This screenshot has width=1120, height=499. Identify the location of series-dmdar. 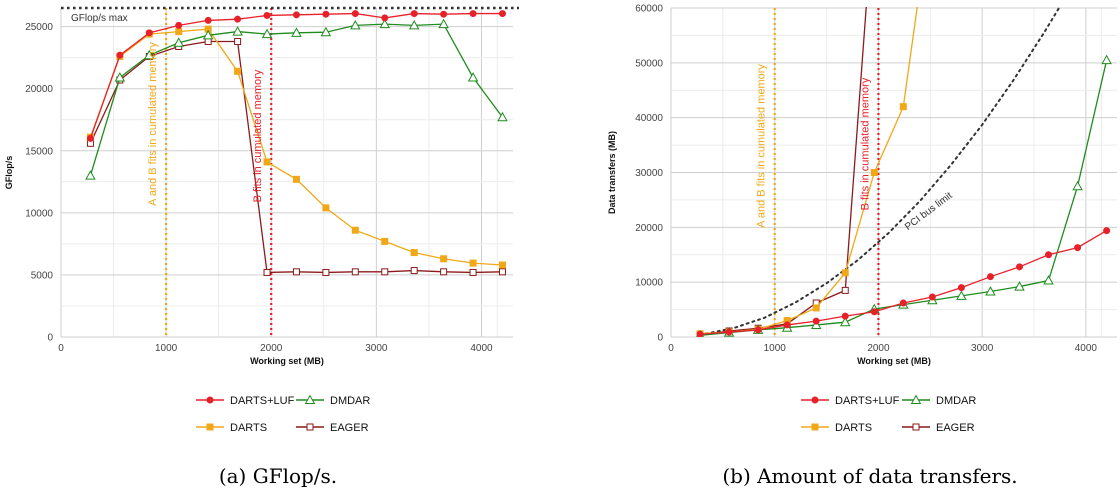
(296, 99).